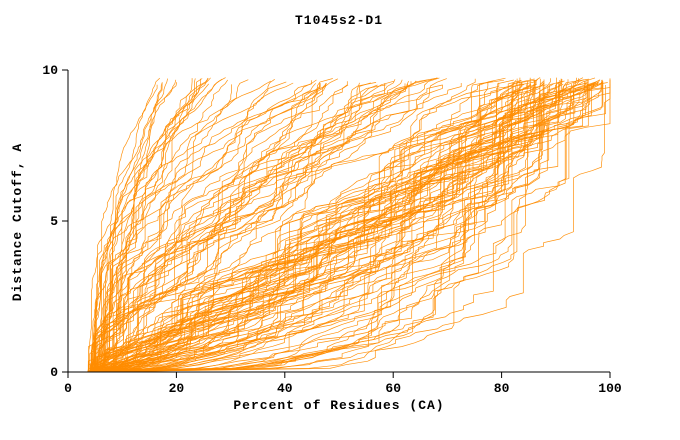 The height and width of the screenshot is (440, 680). Describe the element at coordinates (68, 388) in the screenshot. I see `x-tick-label: 0` at that location.